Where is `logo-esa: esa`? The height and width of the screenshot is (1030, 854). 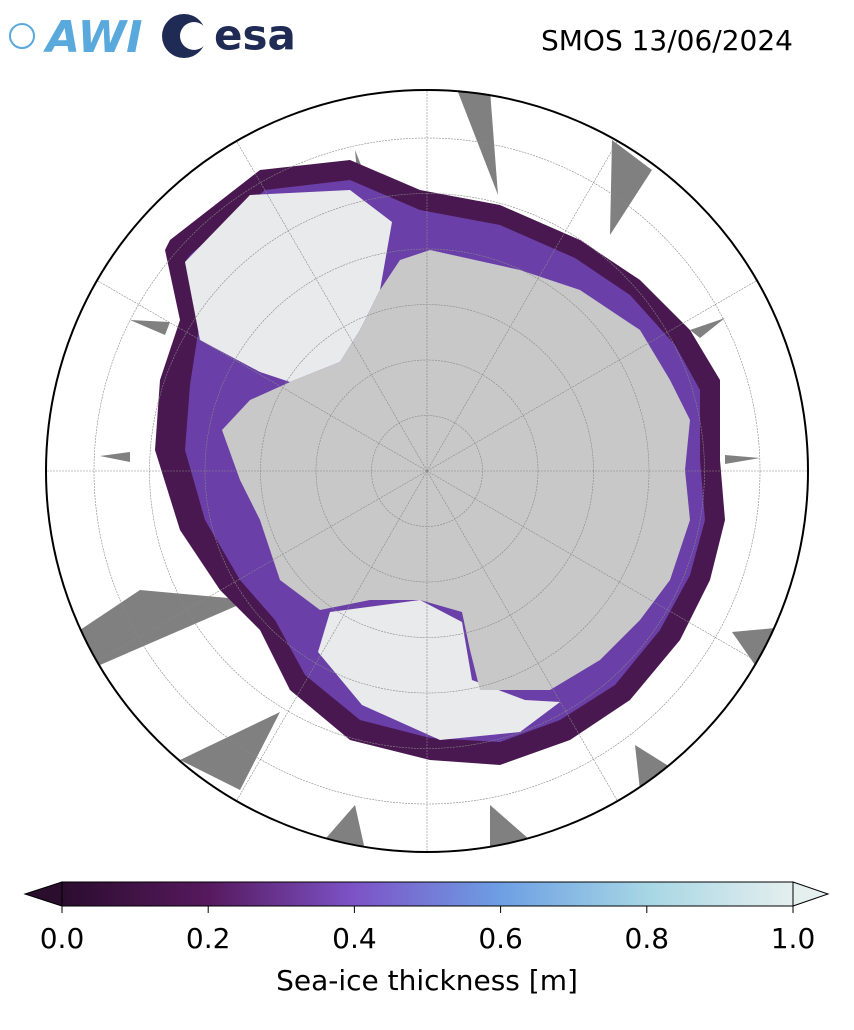
logo-esa: esa is located at coordinates (229, 35).